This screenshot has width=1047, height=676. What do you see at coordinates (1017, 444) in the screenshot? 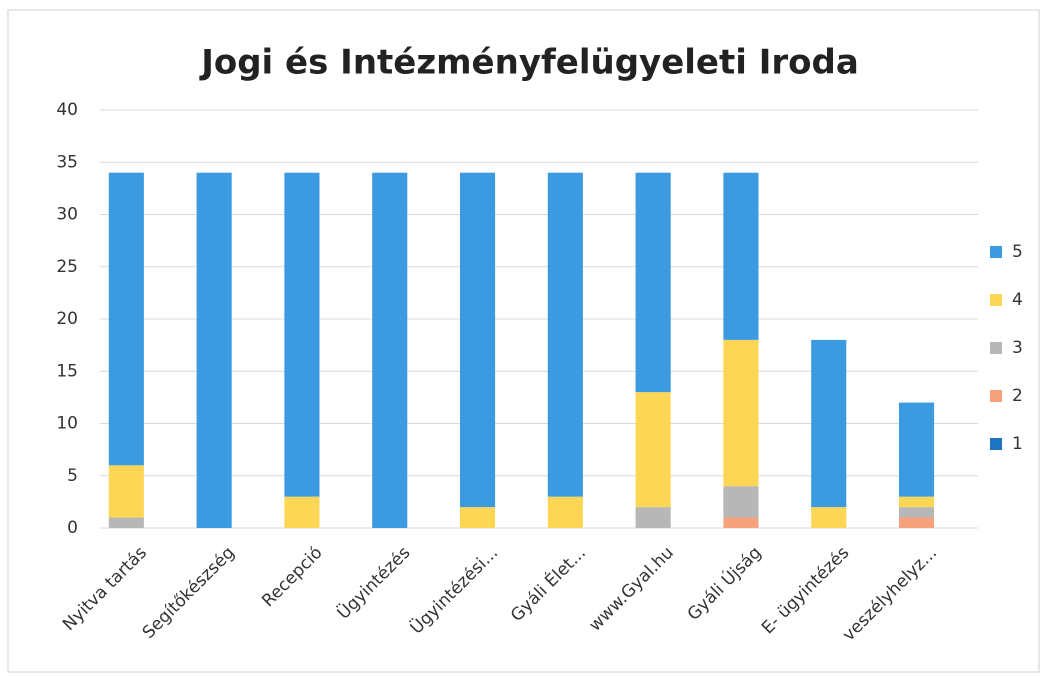
I see `legend-label: 1` at bounding box center [1017, 444].